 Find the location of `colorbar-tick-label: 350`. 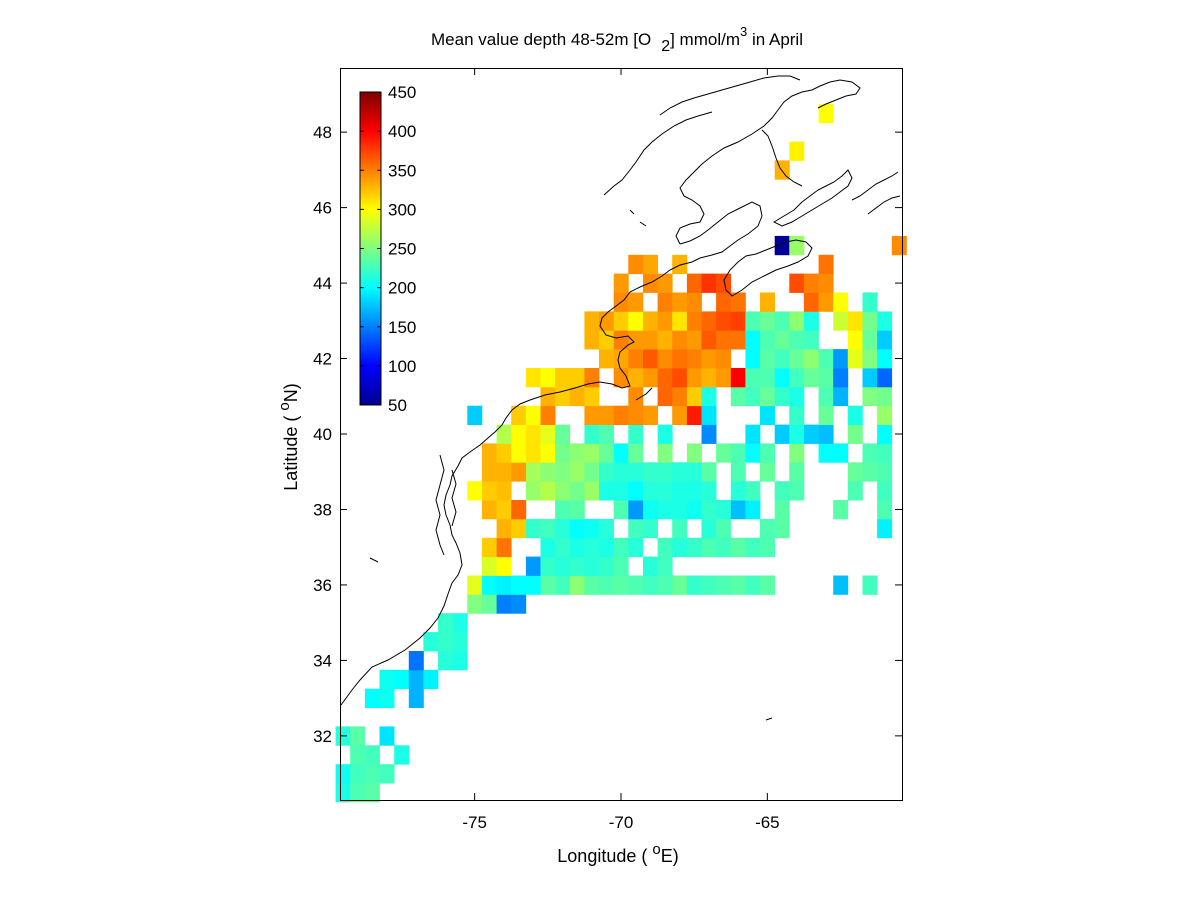

colorbar-tick-label: 350 is located at coordinates (402, 170).